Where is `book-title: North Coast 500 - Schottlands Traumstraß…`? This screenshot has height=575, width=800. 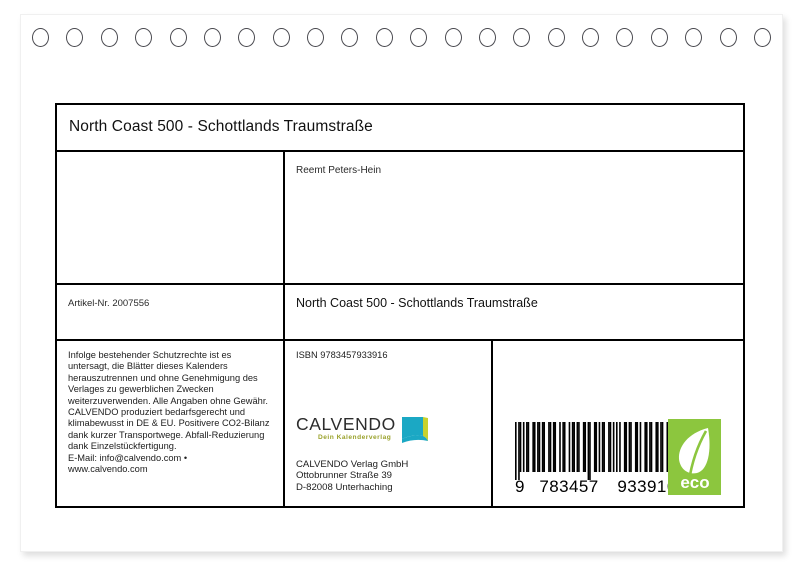
book-title: North Coast 500 - Schottlands Traumstraß… is located at coordinates (221, 126).